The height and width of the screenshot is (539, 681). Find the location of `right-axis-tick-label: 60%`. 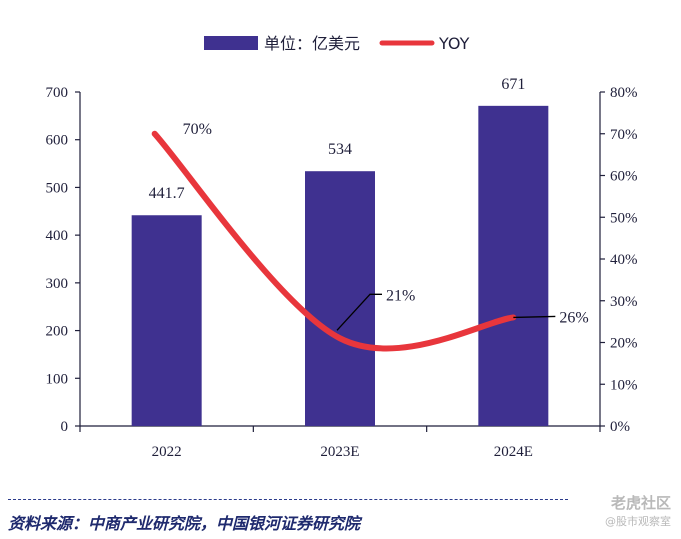

right-axis-tick-label: 60% is located at coordinates (624, 177).